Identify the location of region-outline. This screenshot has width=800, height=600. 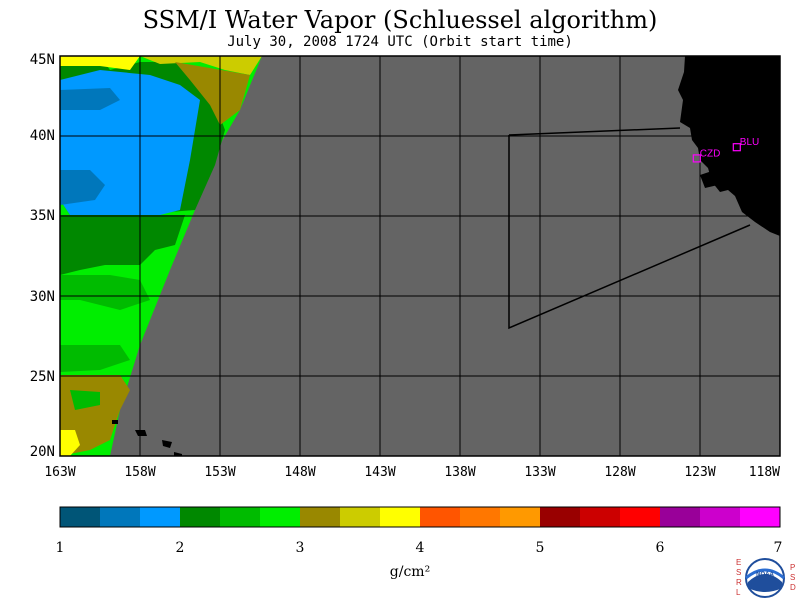
(629, 232).